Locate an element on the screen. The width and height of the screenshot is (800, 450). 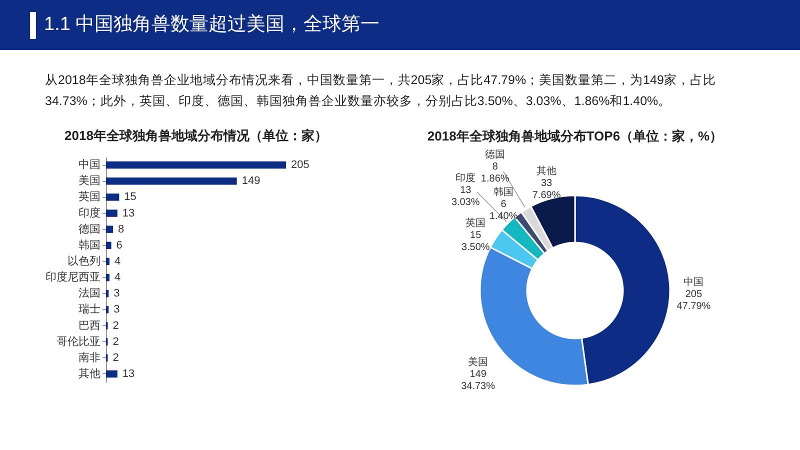
y-tick-label: 中国 is located at coordinates (89, 165).